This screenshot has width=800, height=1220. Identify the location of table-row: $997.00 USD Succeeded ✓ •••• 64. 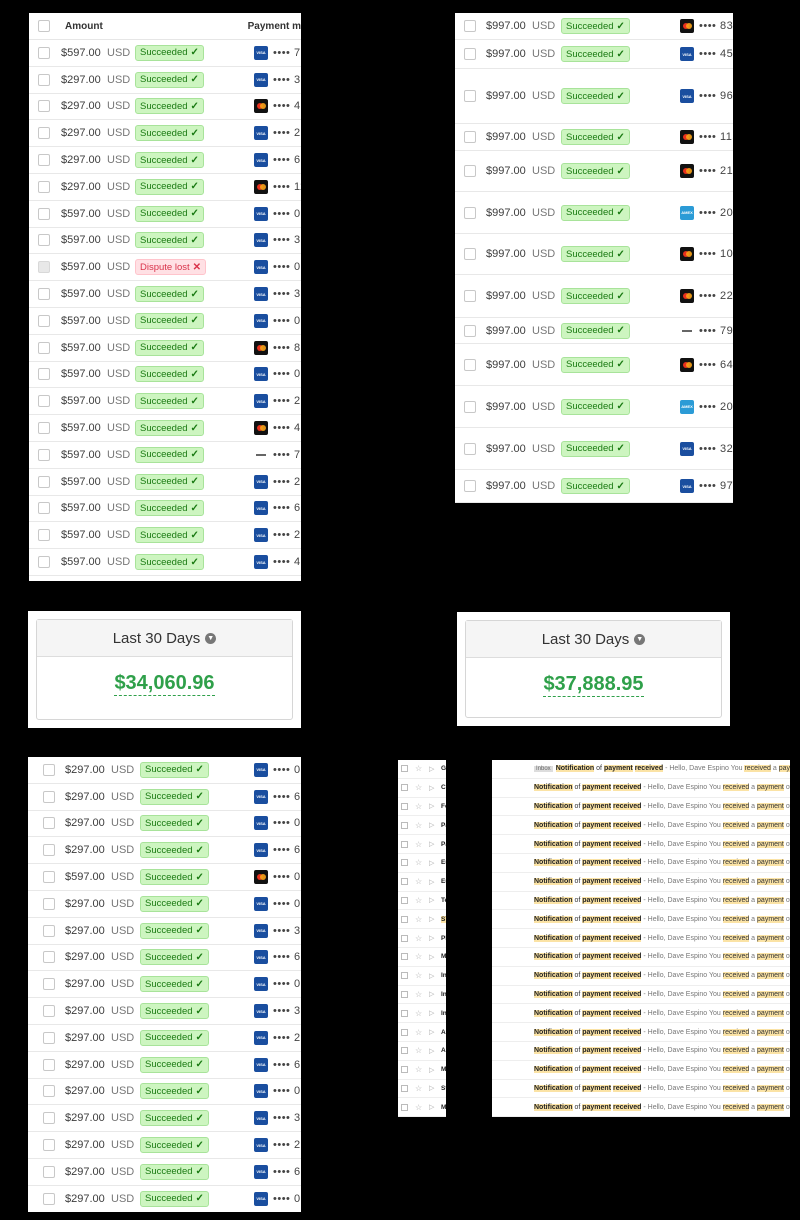
(594, 365).